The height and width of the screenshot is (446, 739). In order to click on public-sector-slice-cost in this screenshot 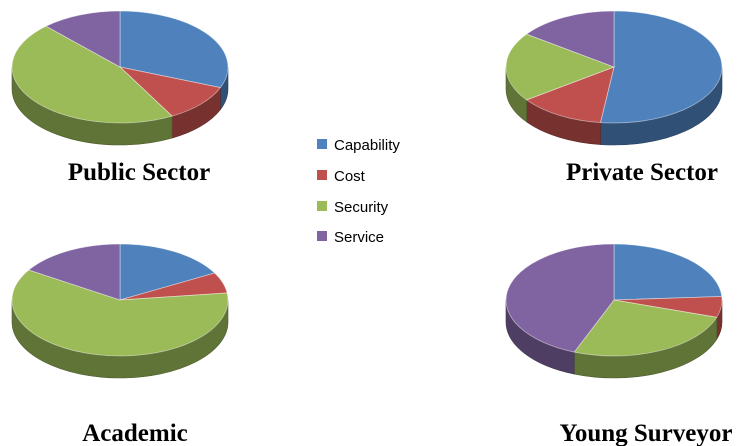, I will do `click(170, 91)`.